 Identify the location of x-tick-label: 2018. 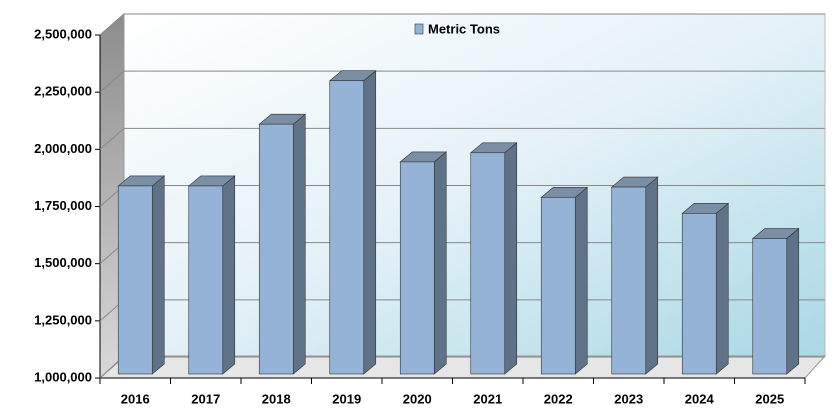
(276, 398).